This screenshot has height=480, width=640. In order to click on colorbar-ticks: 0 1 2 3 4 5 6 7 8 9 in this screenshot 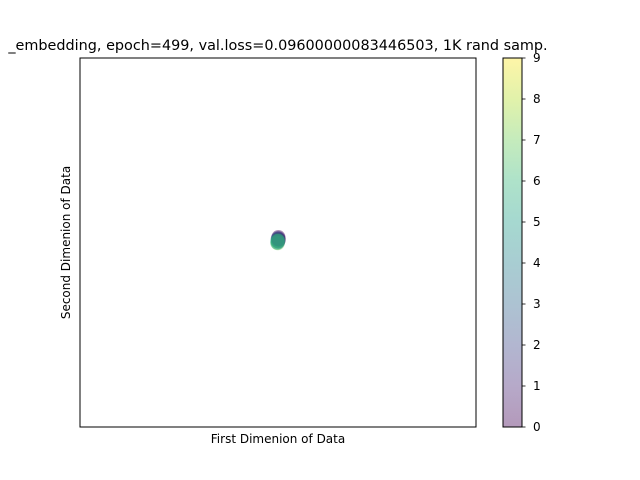, I will do `click(531, 242)`.